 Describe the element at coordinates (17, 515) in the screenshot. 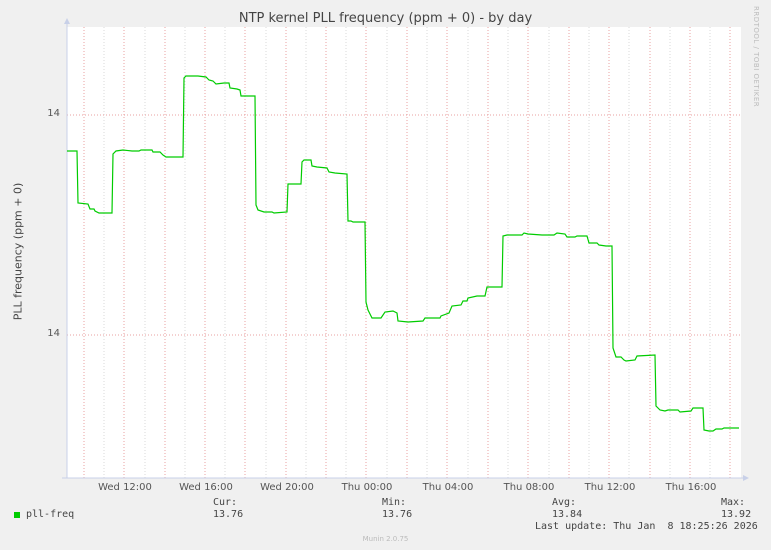

I see `legend-color-swatch` at that location.